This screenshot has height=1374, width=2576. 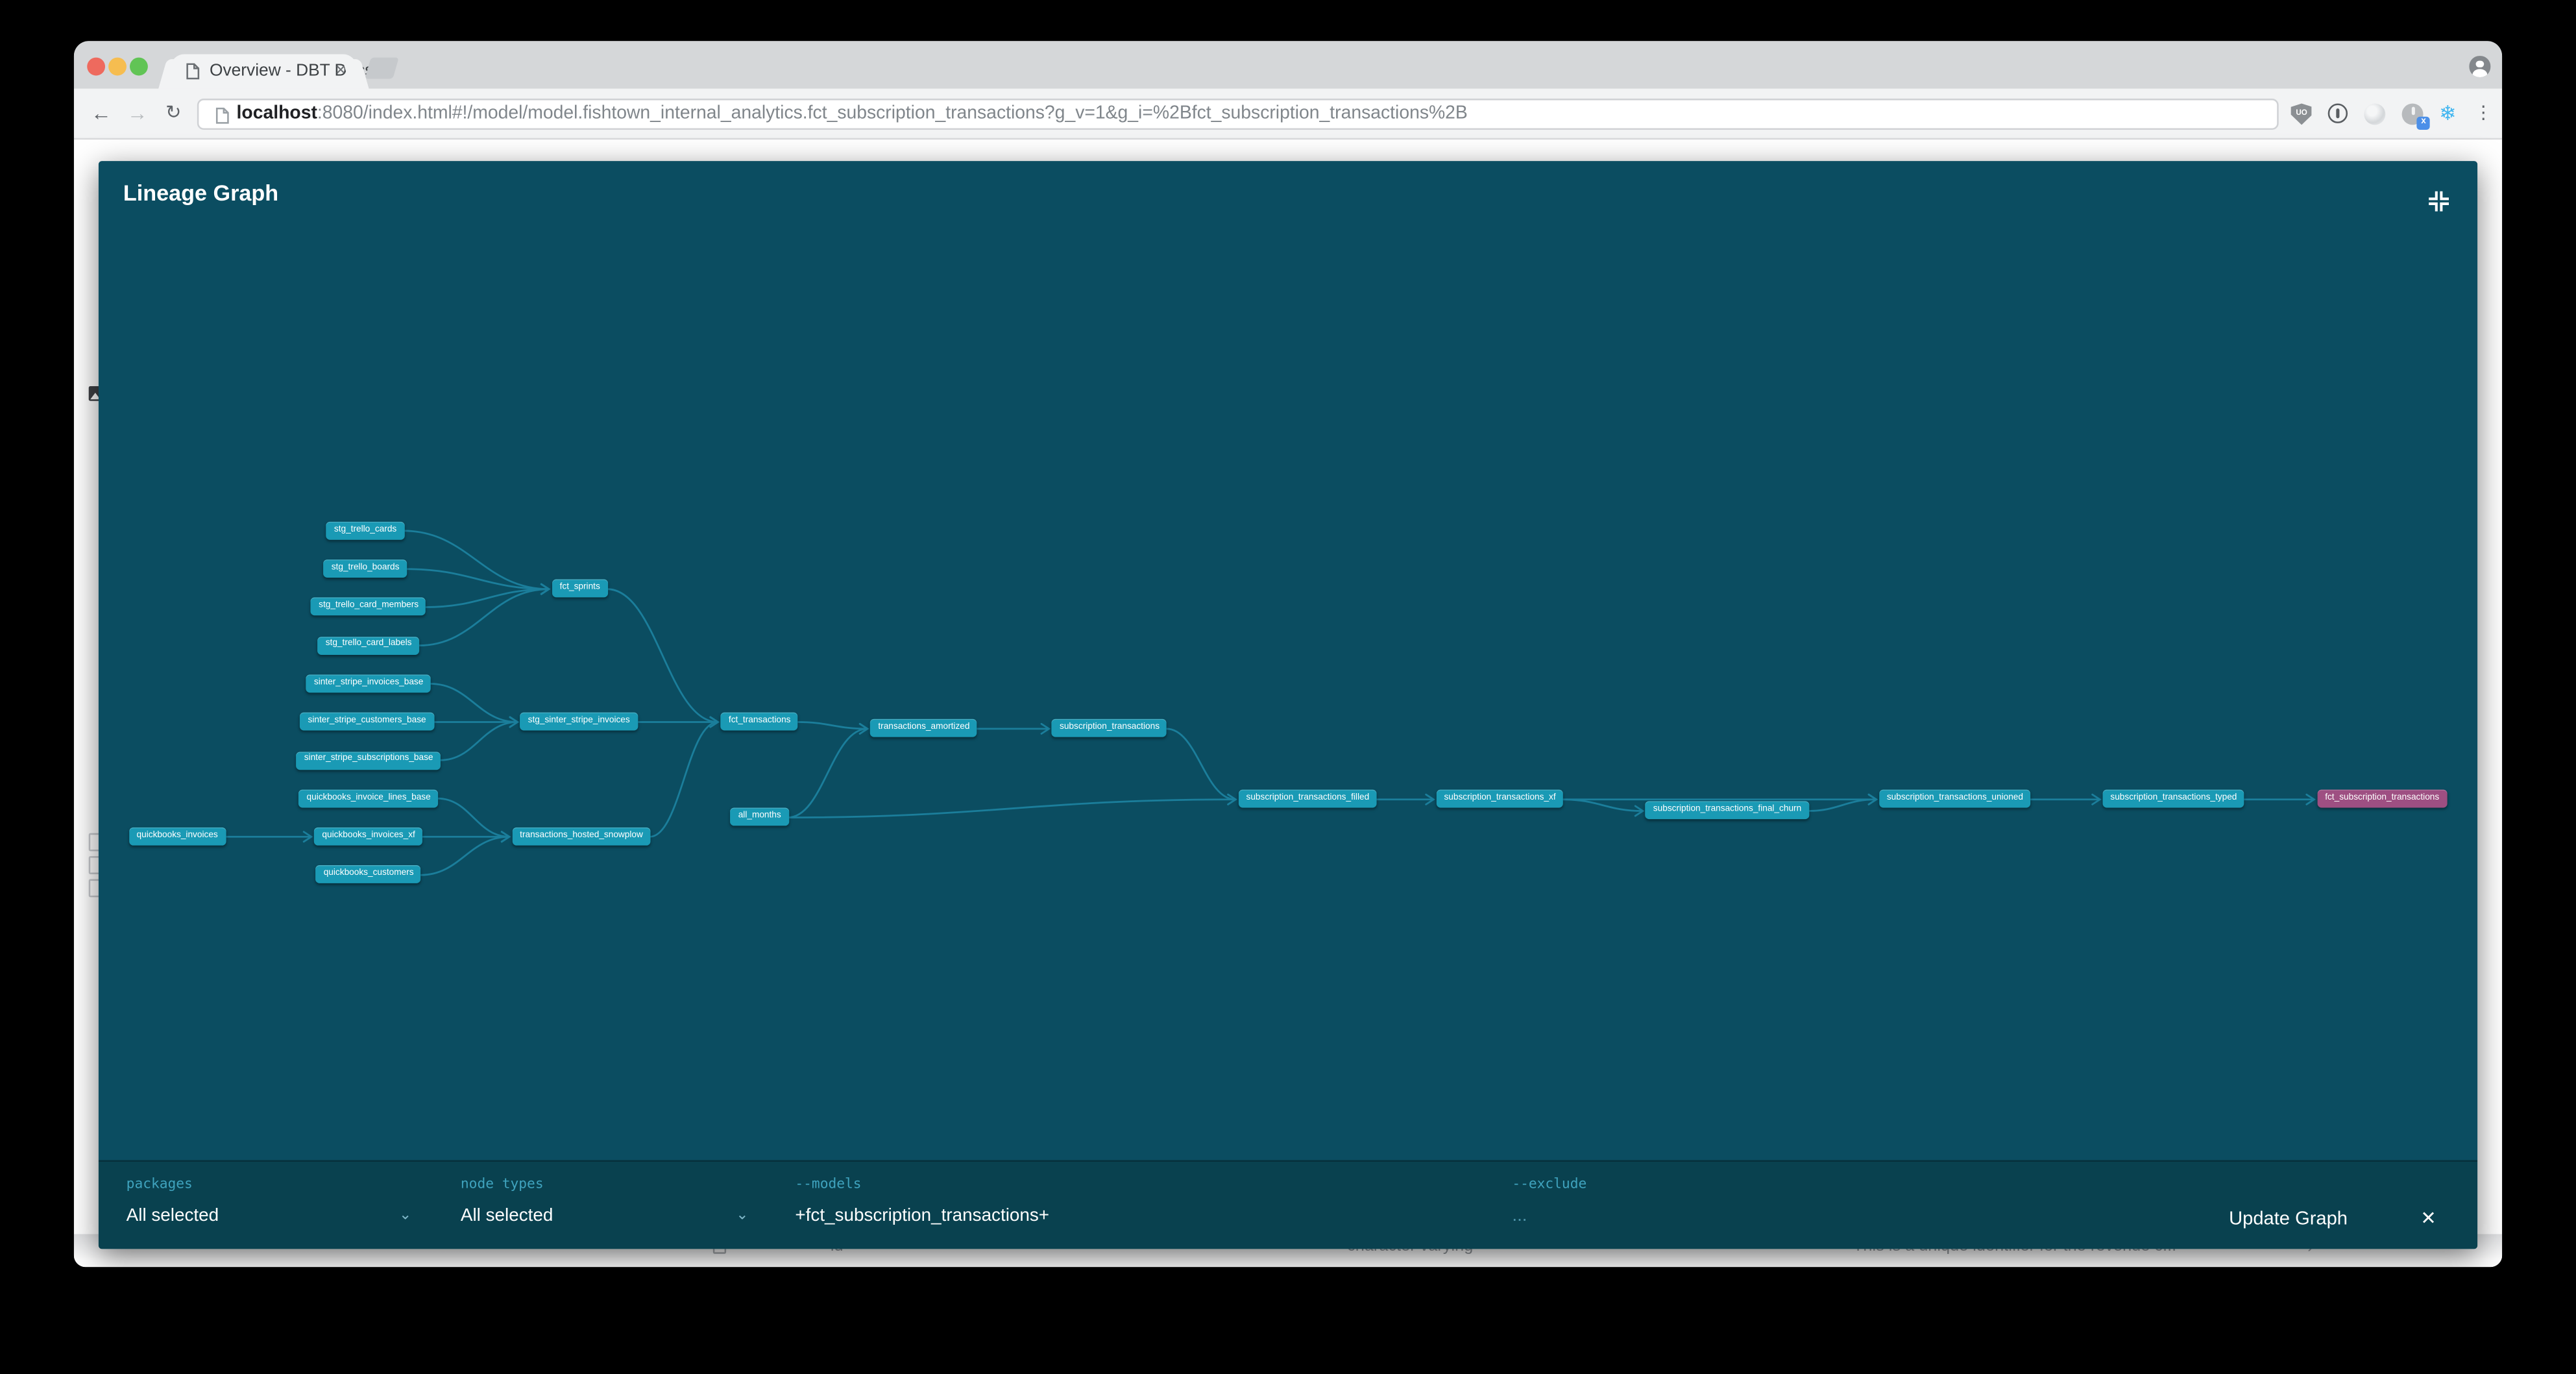 I want to click on graph-node: sinter_stripe_subscriptions_base, so click(x=369, y=760).